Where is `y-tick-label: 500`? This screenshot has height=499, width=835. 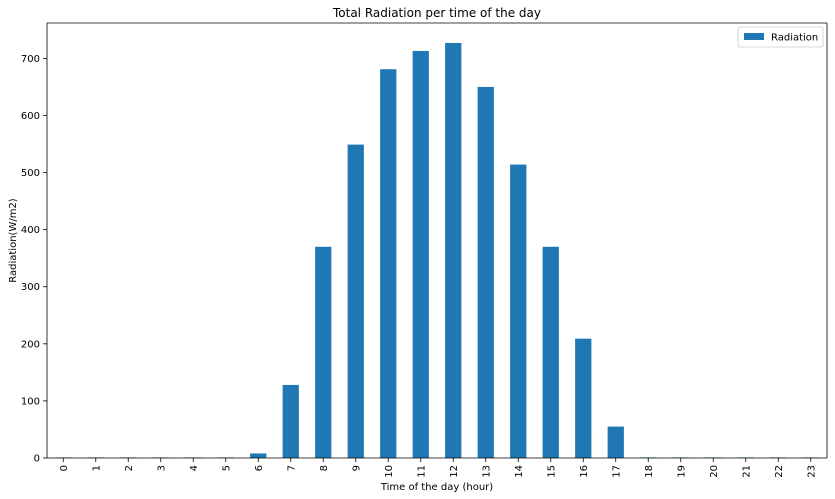 y-tick-label: 500 is located at coordinates (30, 173).